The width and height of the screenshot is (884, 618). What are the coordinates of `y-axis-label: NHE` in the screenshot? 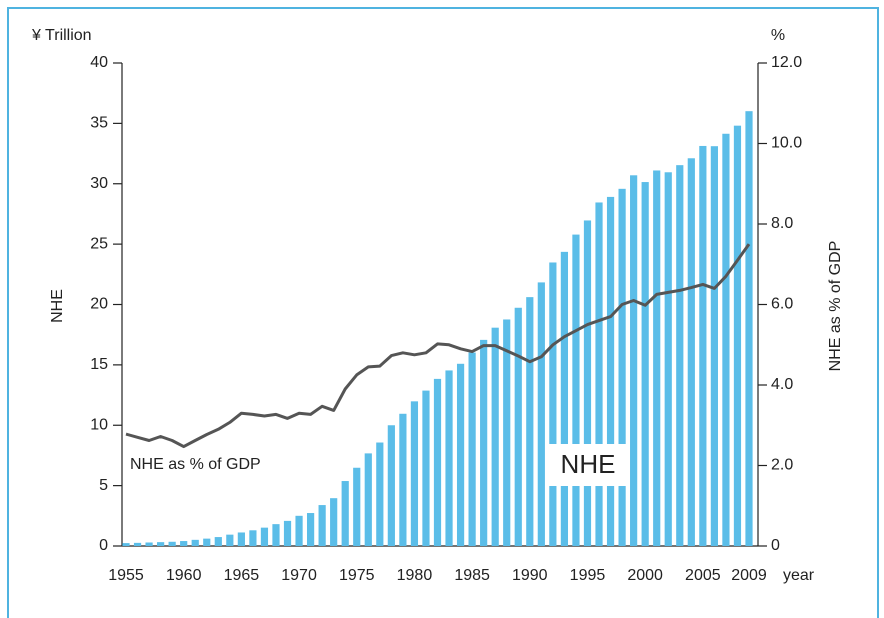 It's located at (57, 306).